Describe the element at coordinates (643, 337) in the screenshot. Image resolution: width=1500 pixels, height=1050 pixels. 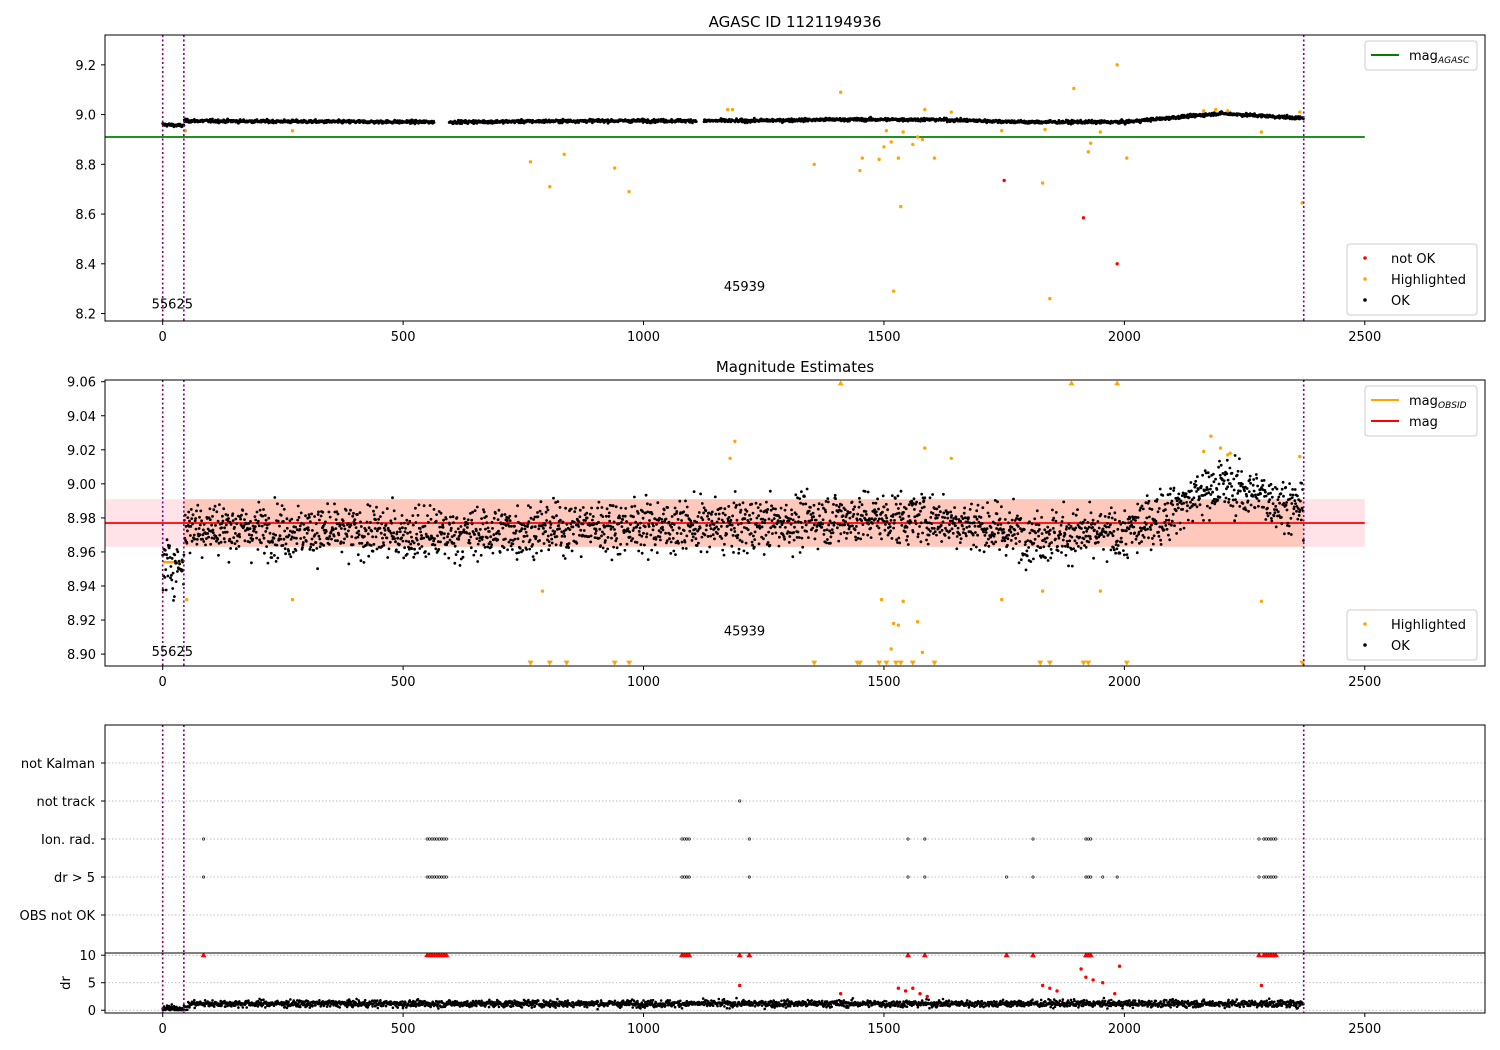
I see `x-tick-label: 1000` at that location.